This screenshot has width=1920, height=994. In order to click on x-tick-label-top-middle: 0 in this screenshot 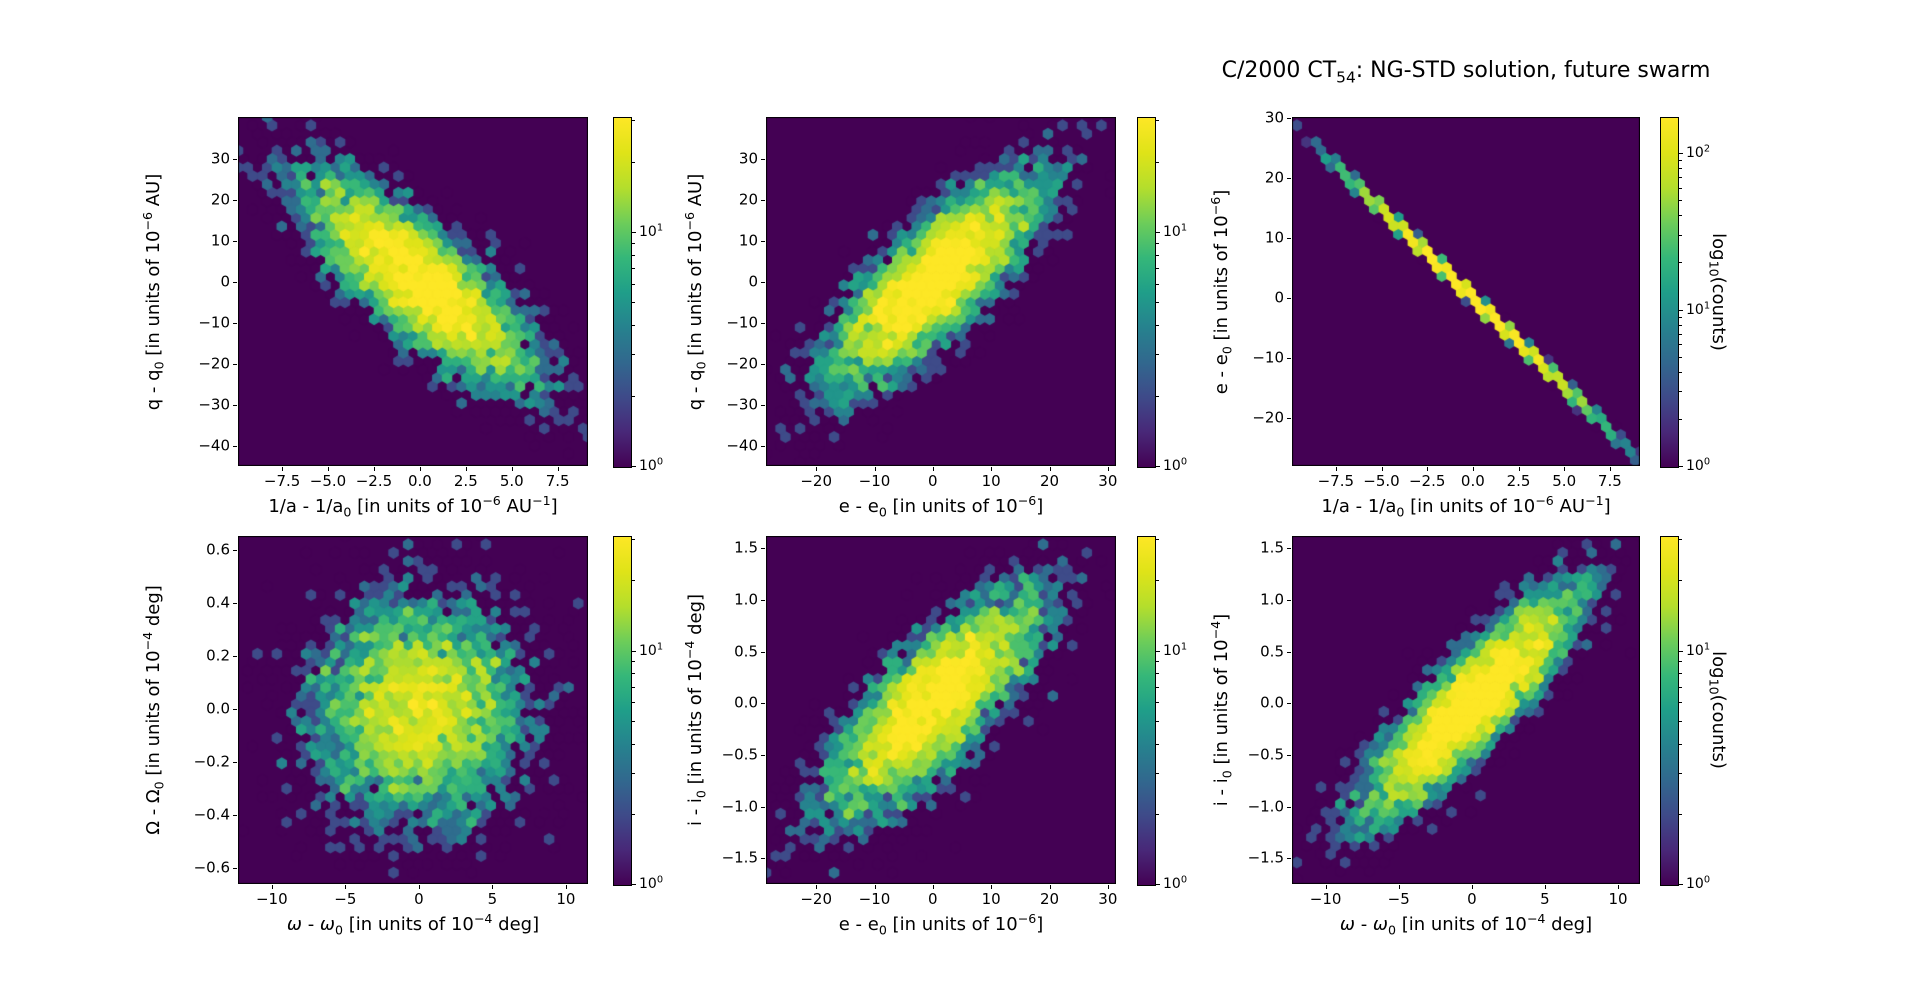, I will do `click(933, 481)`.